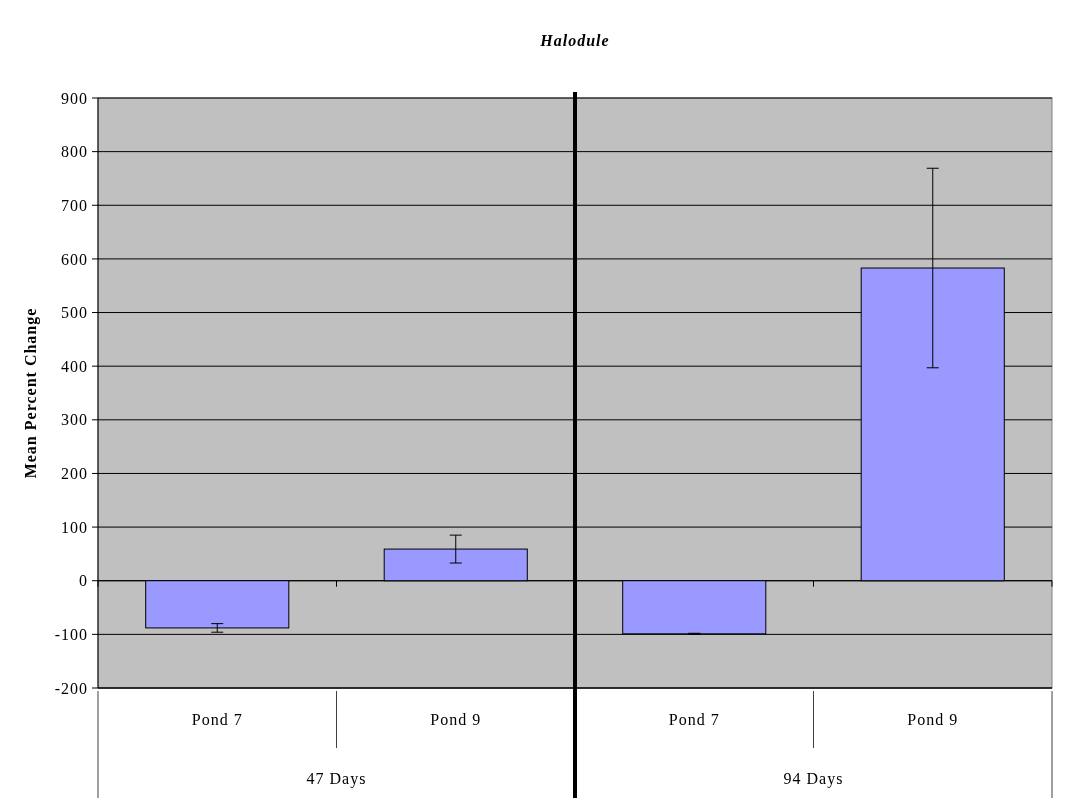  Describe the element at coordinates (71, 688) in the screenshot. I see `y-tick-label: -200` at that location.